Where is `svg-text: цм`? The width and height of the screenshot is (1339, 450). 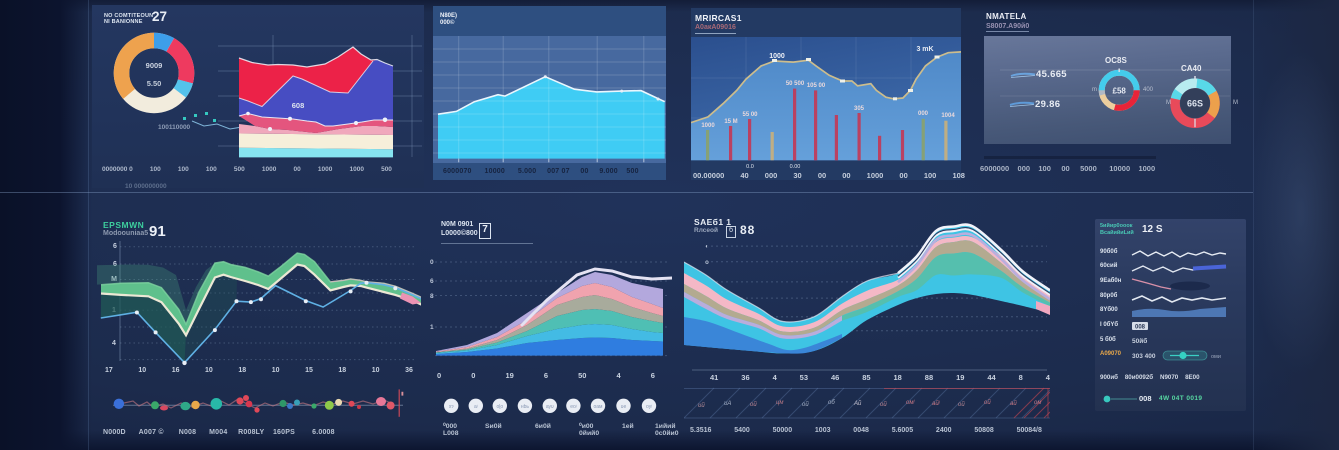
svg-text: цм is located at coordinates (780, 403).